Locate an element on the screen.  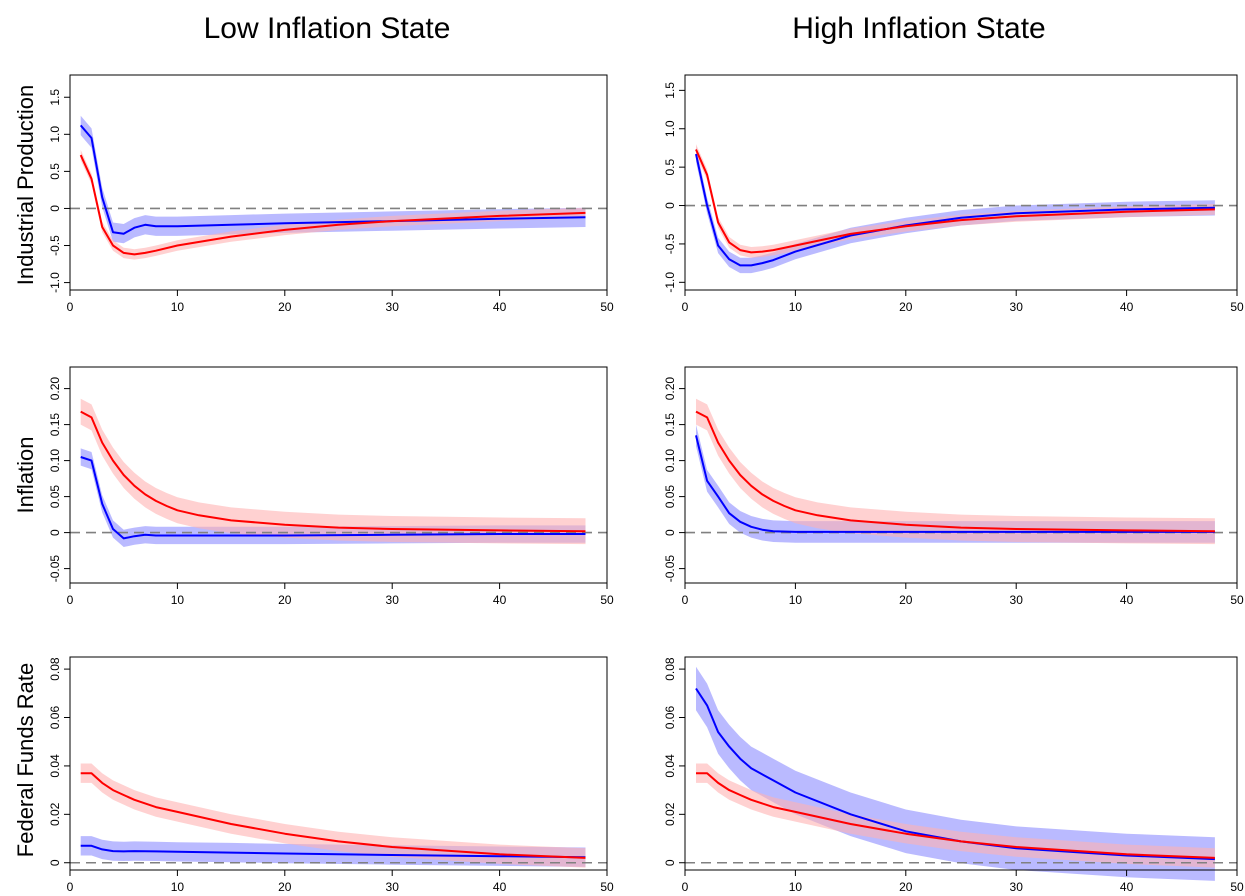
row-label-inflation: Inflation is located at coordinates (25, 474).